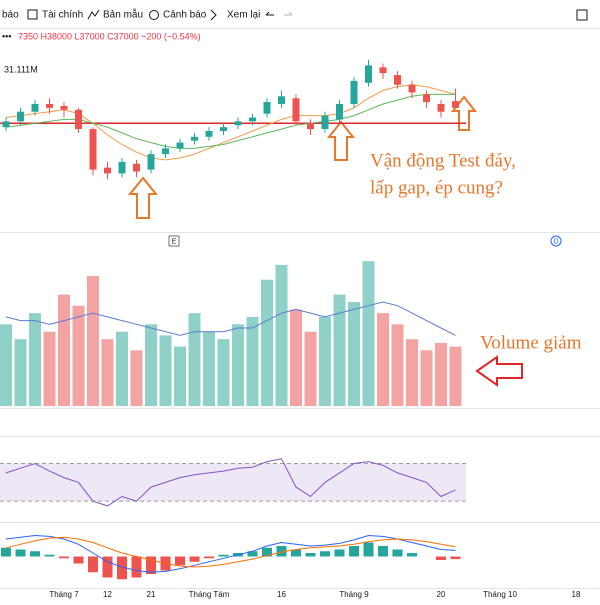  I want to click on toolbar-item: Tài chính, so click(62, 15).